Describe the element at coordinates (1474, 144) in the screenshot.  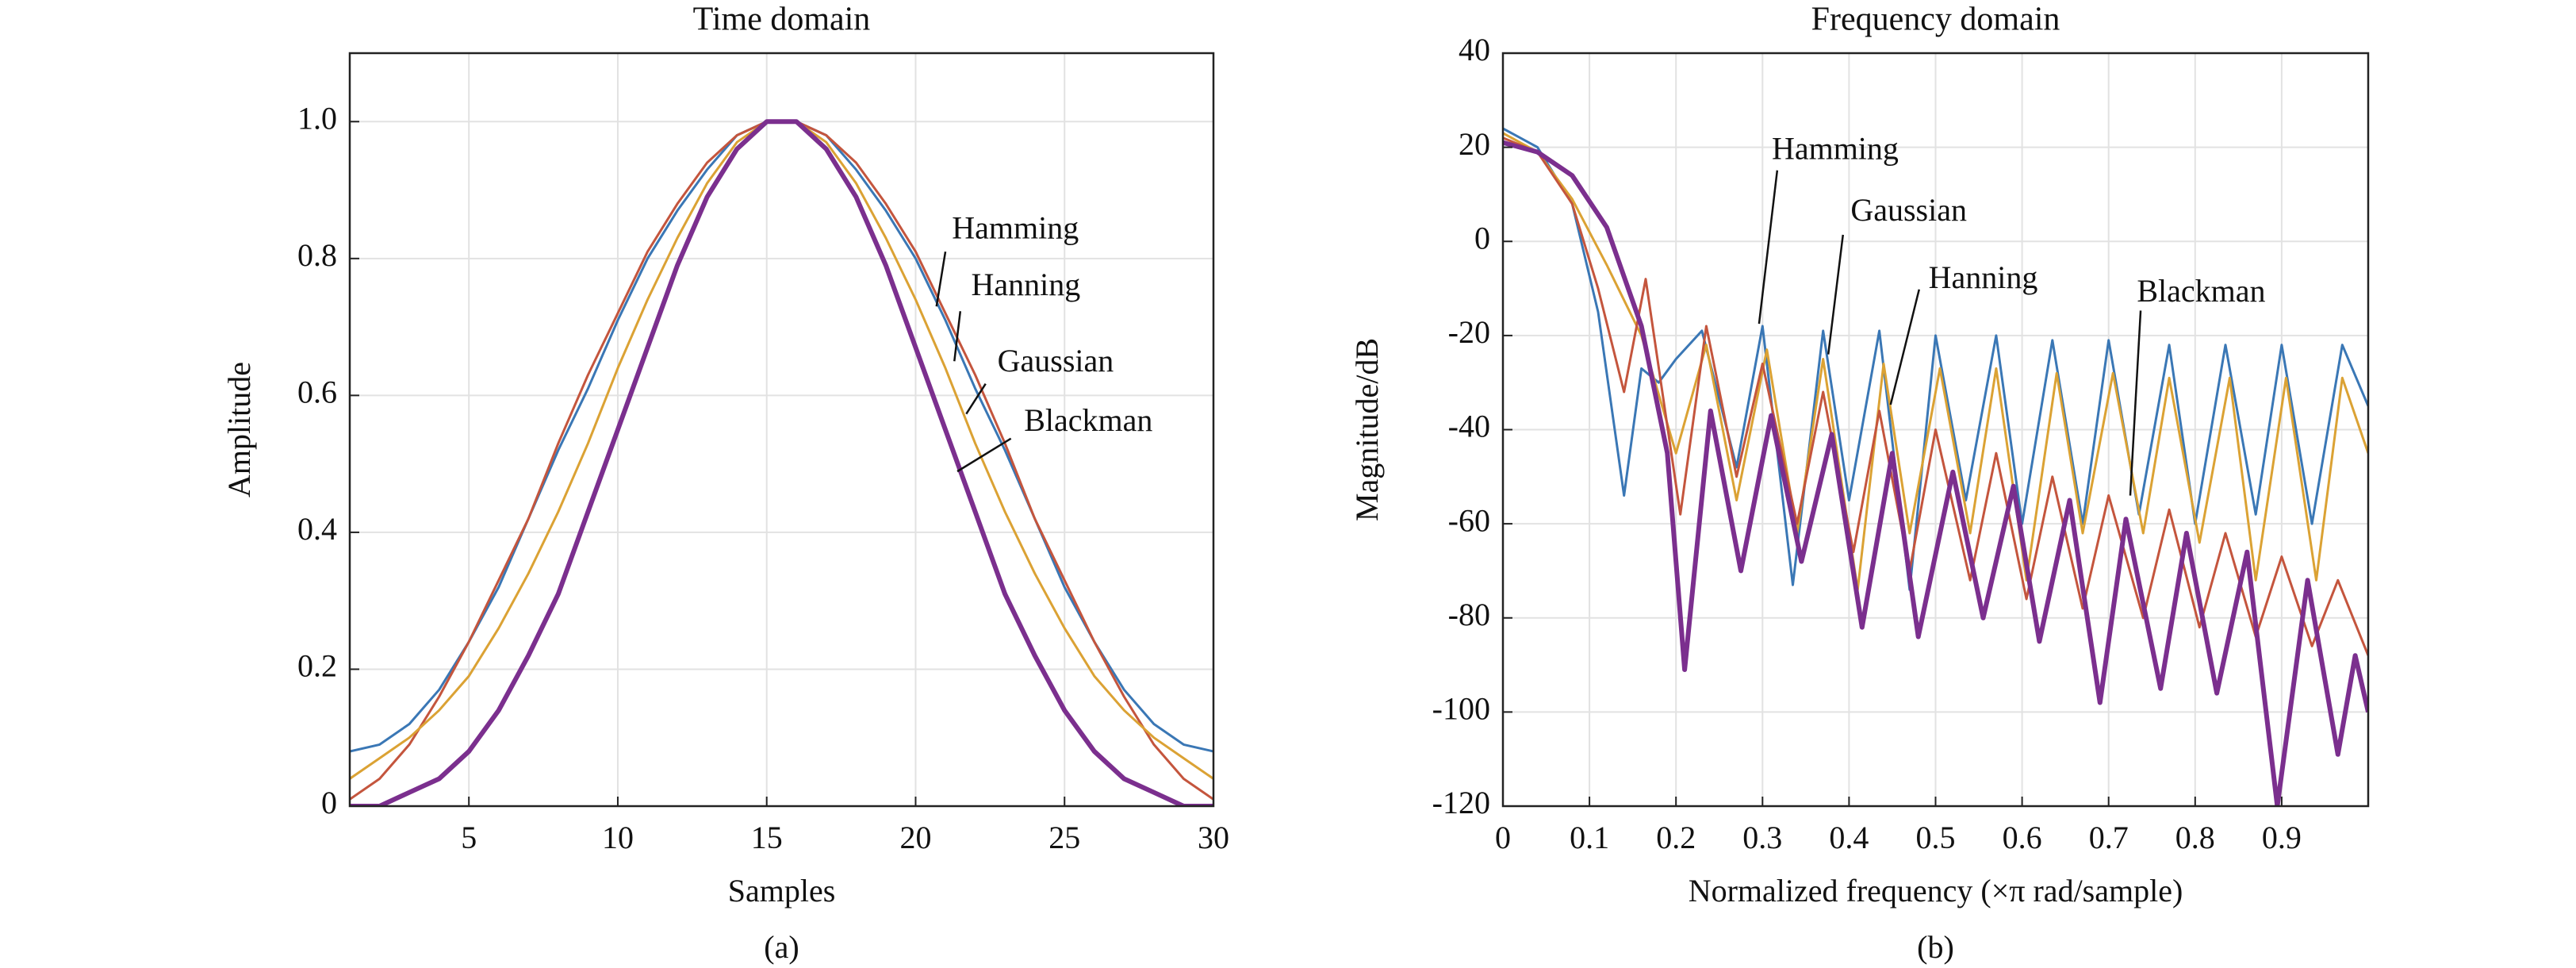
I see `y-tick-label: 20` at that location.